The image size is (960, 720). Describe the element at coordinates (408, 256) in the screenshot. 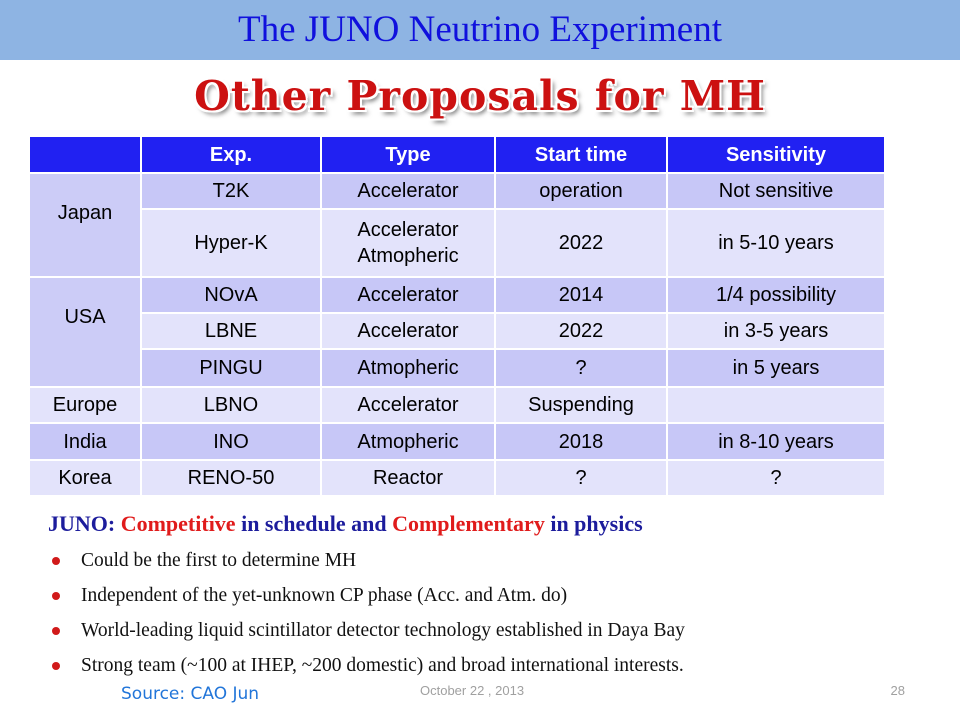

I see `type-line: Atmopheric` at that location.